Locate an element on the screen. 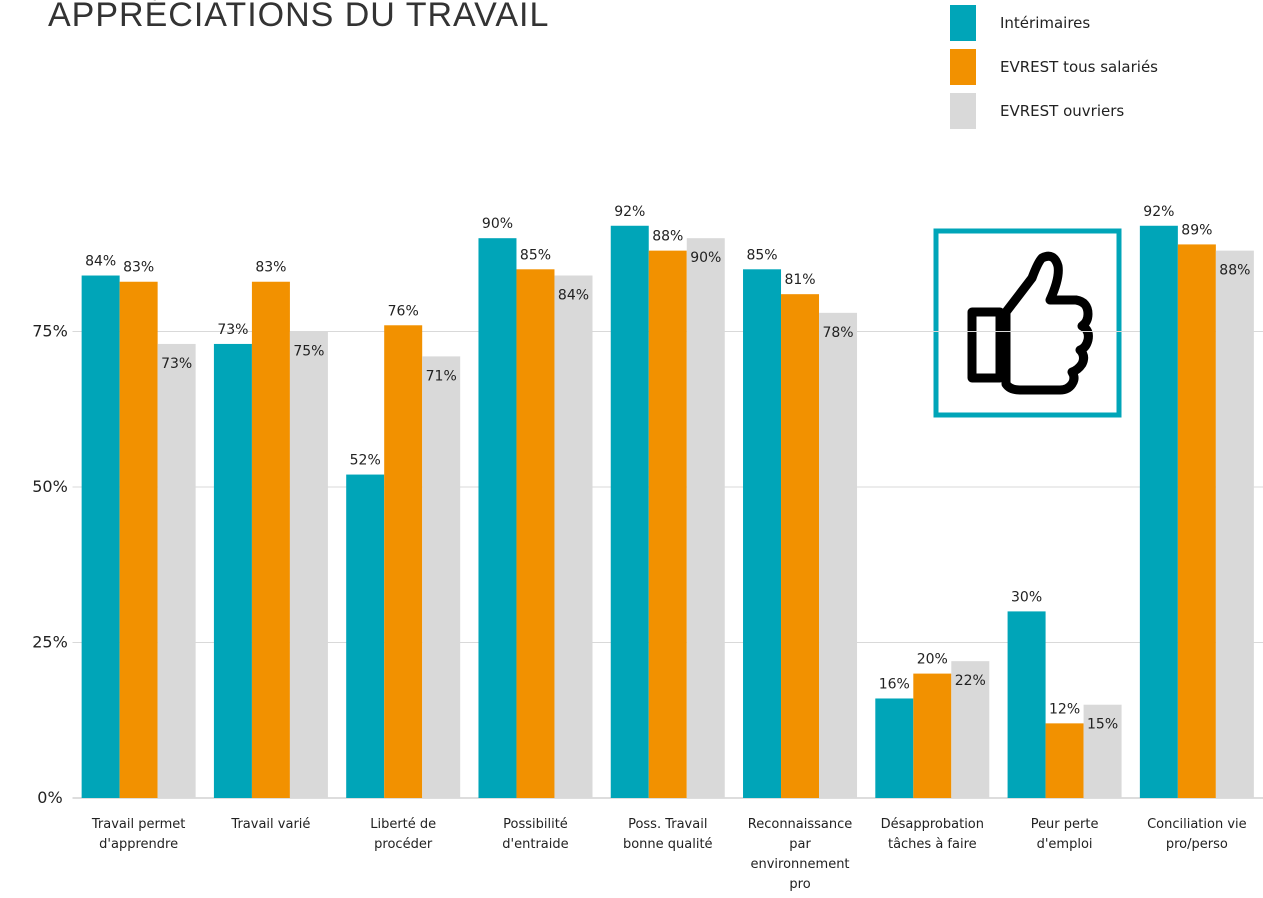  data-label: 12% is located at coordinates (1064, 709).